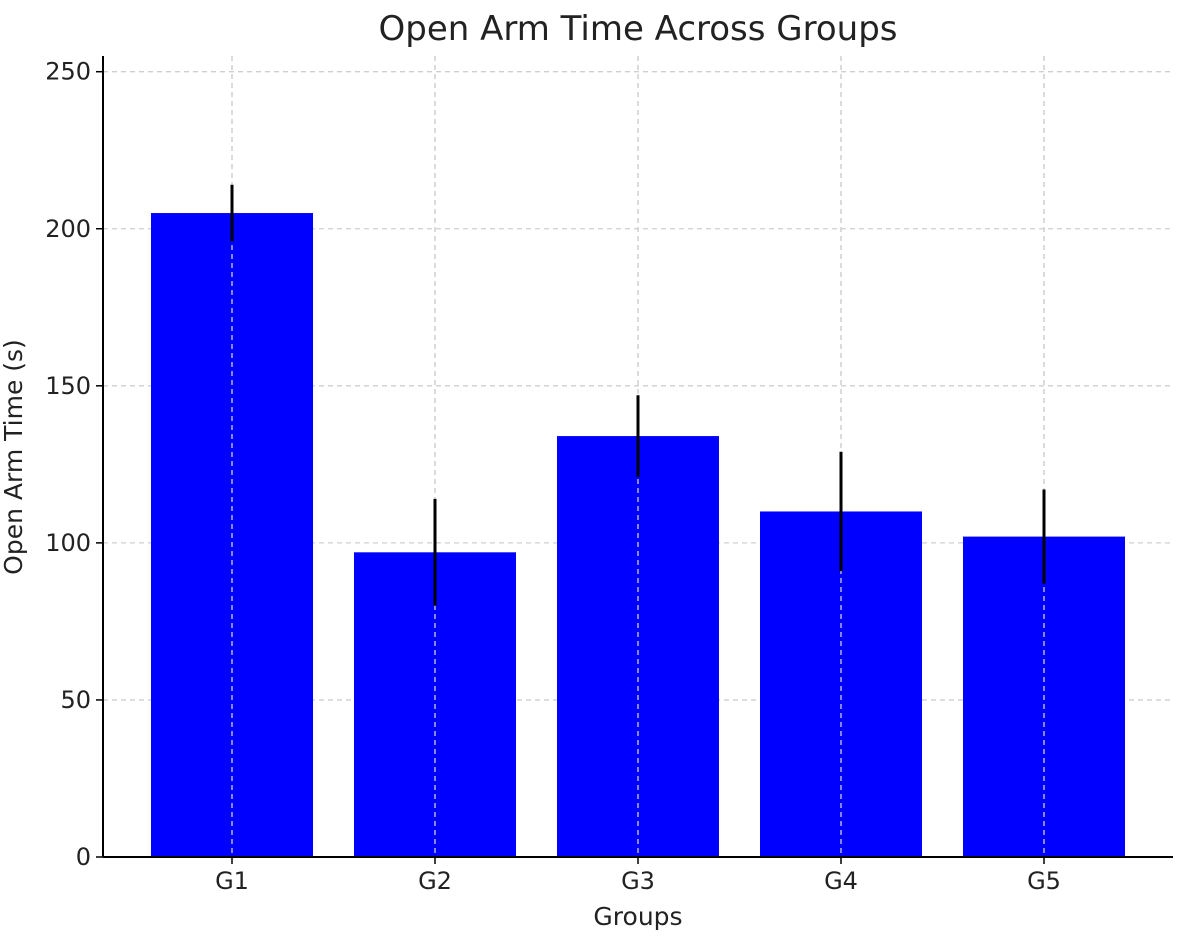  I want to click on x-tick-label-G3: G3, so click(638, 881).